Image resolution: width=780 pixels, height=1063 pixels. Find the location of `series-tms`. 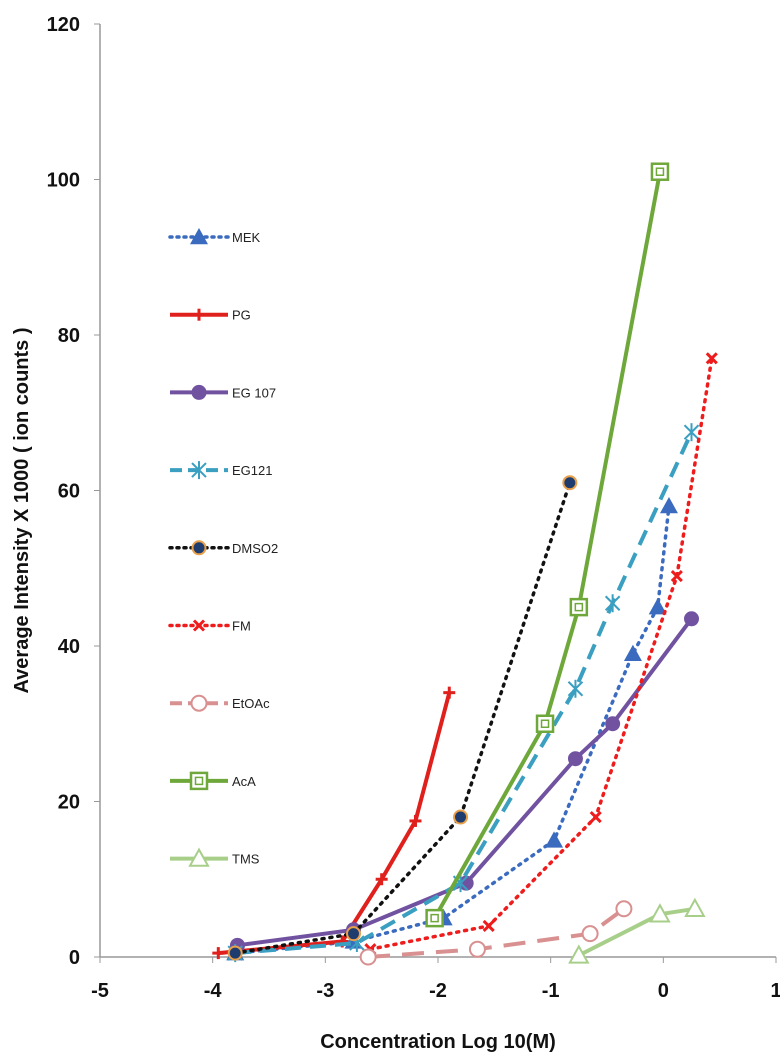

series-tms is located at coordinates (637, 930).